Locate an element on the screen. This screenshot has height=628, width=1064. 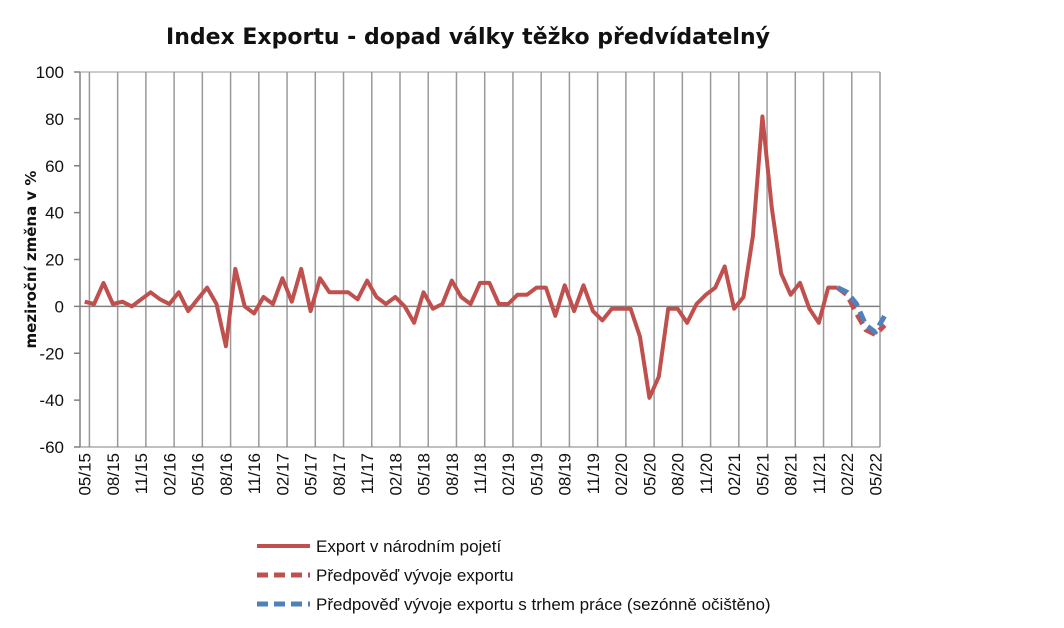
x-tick-label: 11/19 is located at coordinates (593, 473).